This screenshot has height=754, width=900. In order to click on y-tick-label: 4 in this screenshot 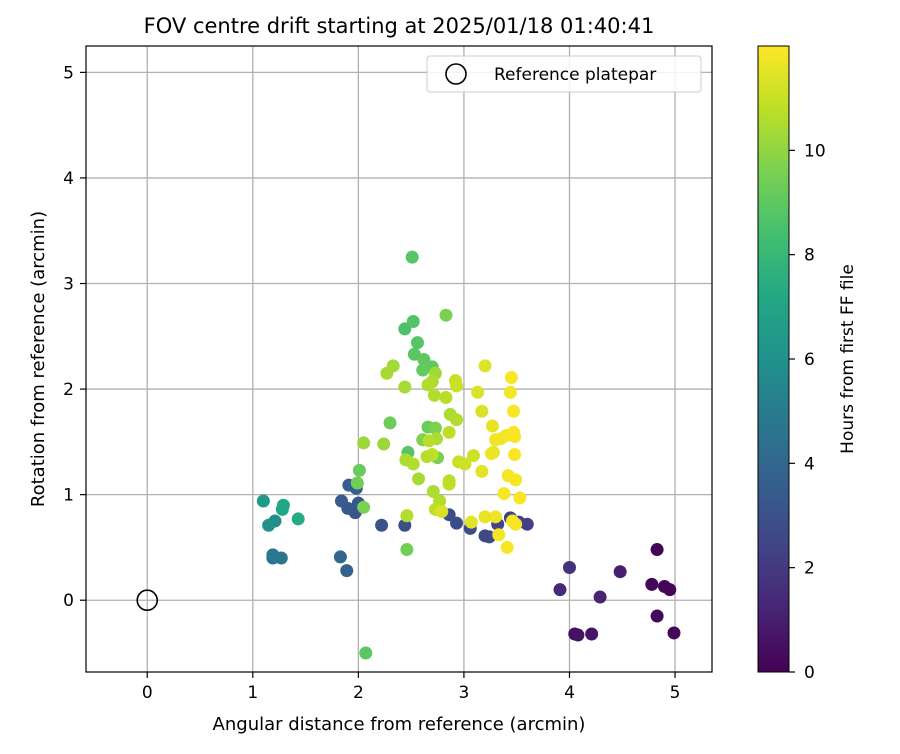, I will do `click(68, 179)`.